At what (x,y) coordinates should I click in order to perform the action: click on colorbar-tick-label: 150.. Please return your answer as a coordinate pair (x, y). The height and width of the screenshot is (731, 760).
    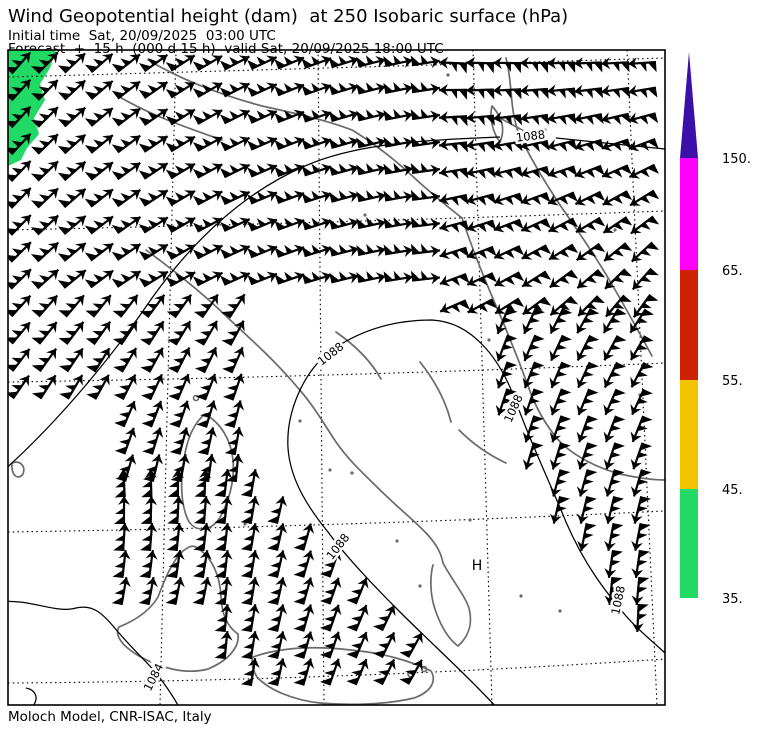
    Looking at the image, I should click on (736, 159).